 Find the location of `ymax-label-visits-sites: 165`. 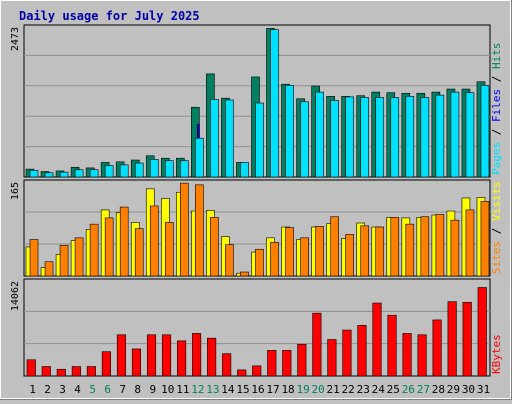

ymax-label-visits-sites: 165 is located at coordinates (15, 191).